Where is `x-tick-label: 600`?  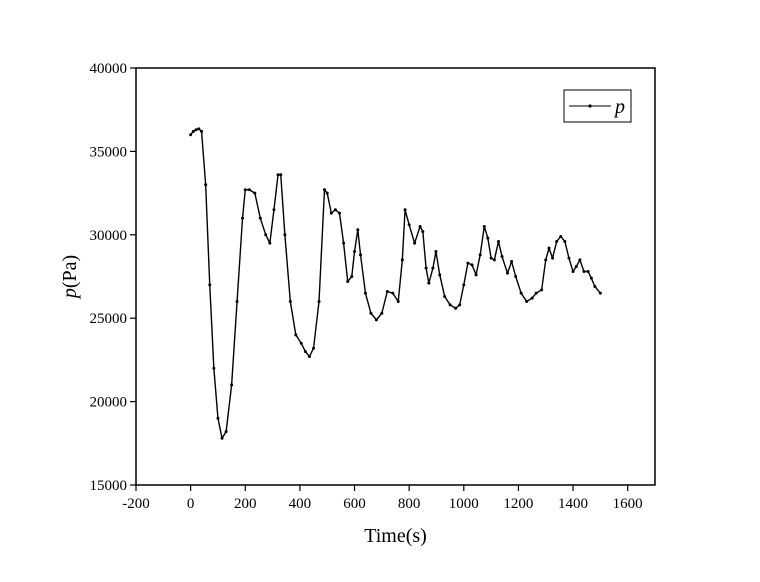
x-tick-label: 600 is located at coordinates (354, 504).